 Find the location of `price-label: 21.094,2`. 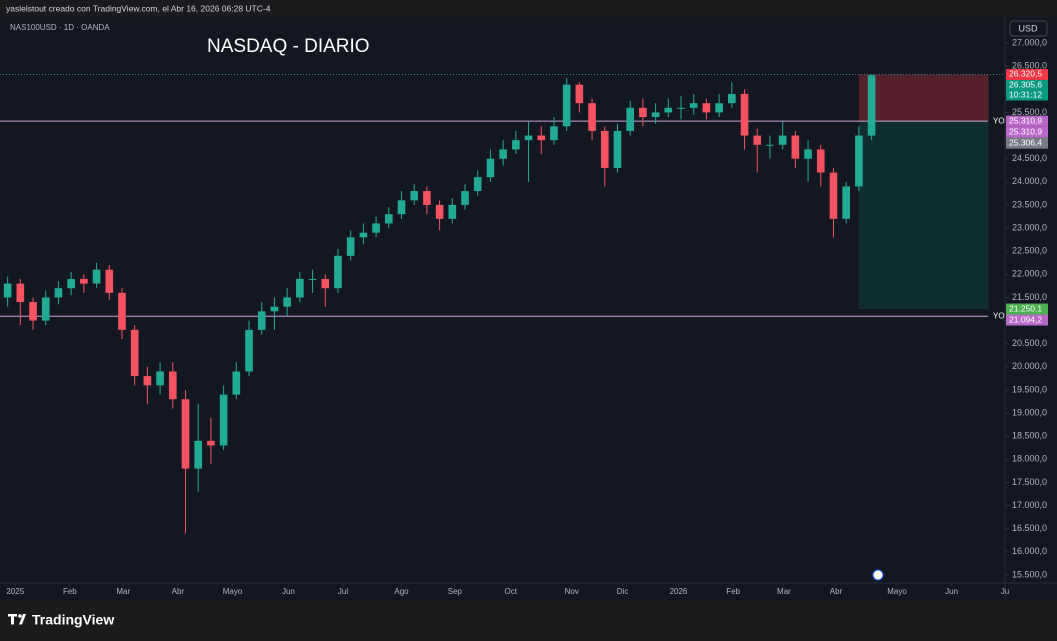

price-label: 21.094,2 is located at coordinates (1025, 319).